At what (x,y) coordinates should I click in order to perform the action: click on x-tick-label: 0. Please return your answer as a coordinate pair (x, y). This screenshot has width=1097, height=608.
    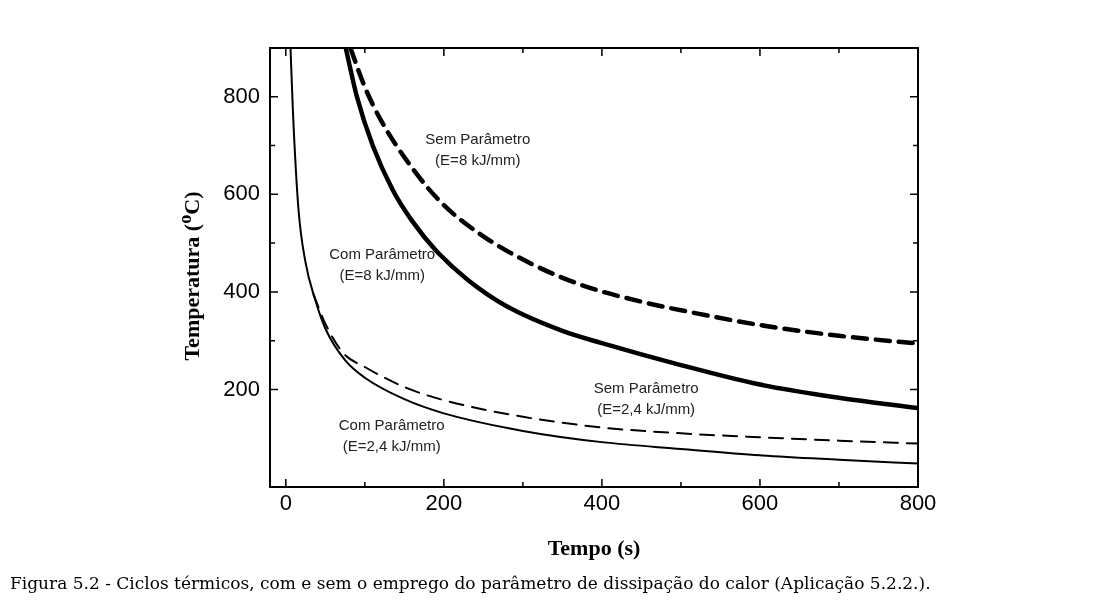
    Looking at the image, I should click on (285, 503).